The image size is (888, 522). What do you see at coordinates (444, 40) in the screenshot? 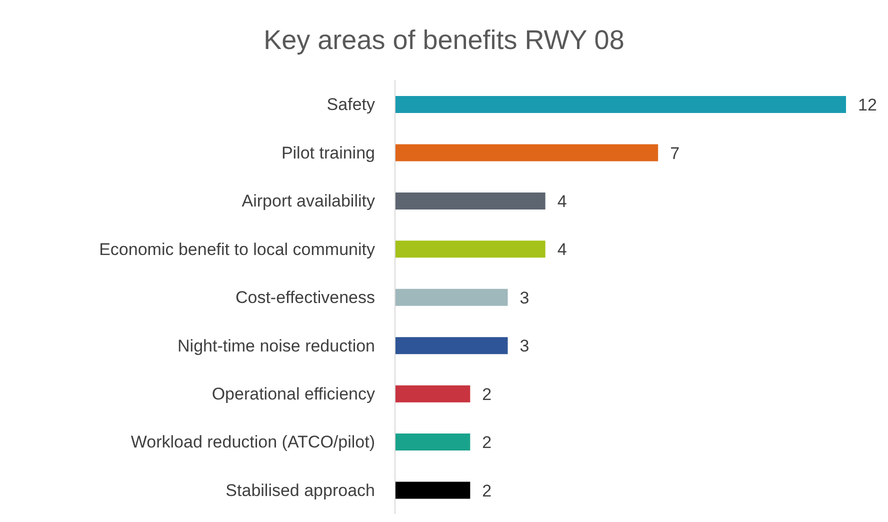
I see `chart-title: Key areas of benefits RWY 08` at bounding box center [444, 40].